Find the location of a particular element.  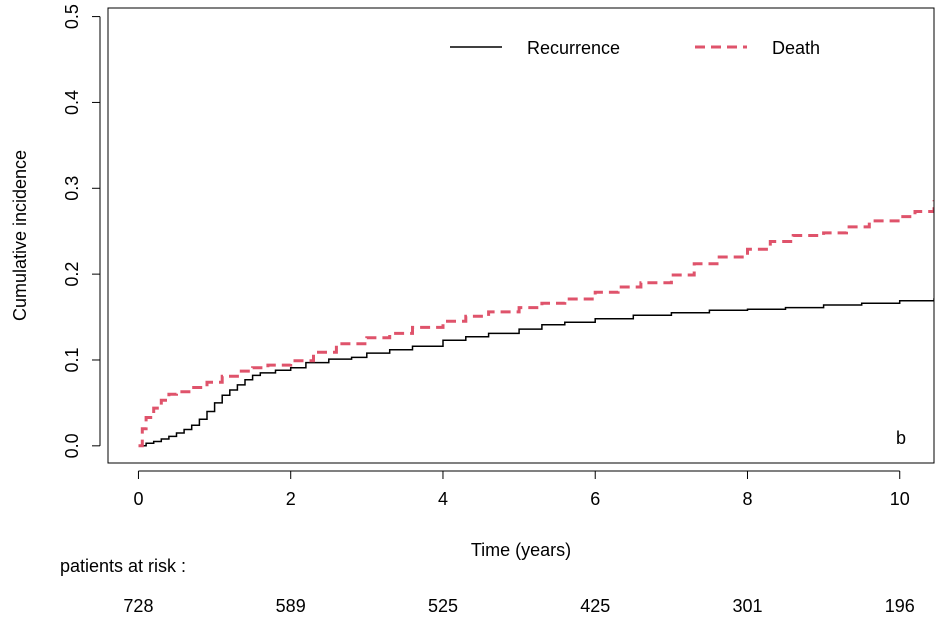

risk-table: patients at risk : 728 589 525 425 301 196 is located at coordinates (487, 586).